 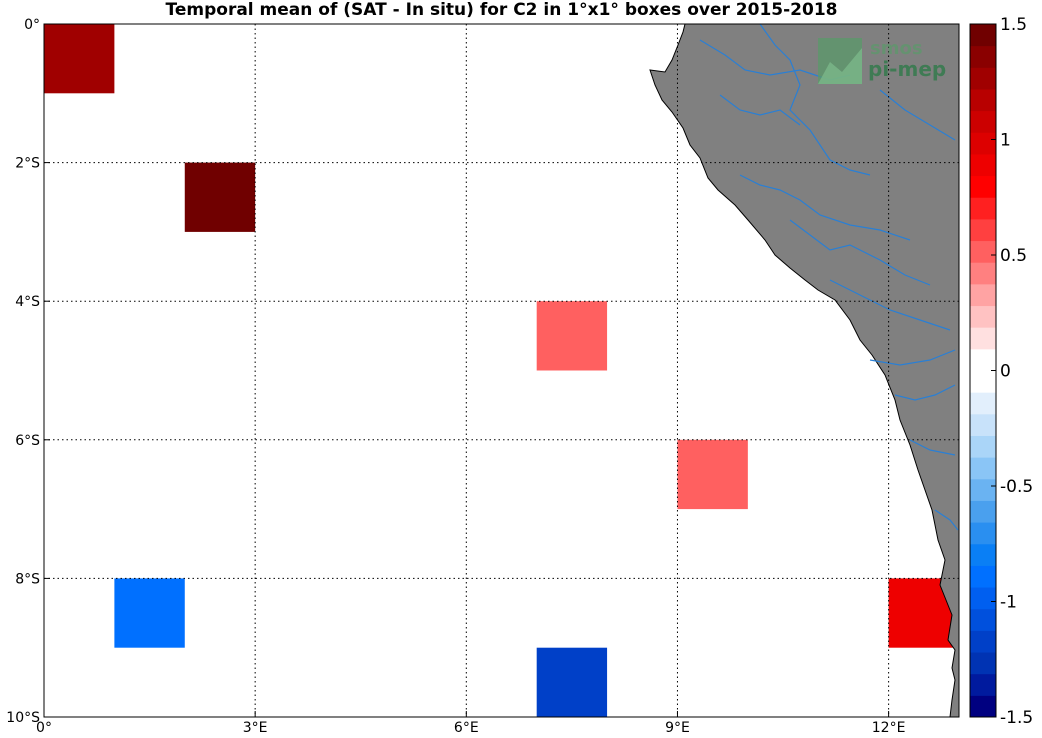 What do you see at coordinates (27, 579) in the screenshot?
I see `y-tick-label: 8°S` at bounding box center [27, 579].